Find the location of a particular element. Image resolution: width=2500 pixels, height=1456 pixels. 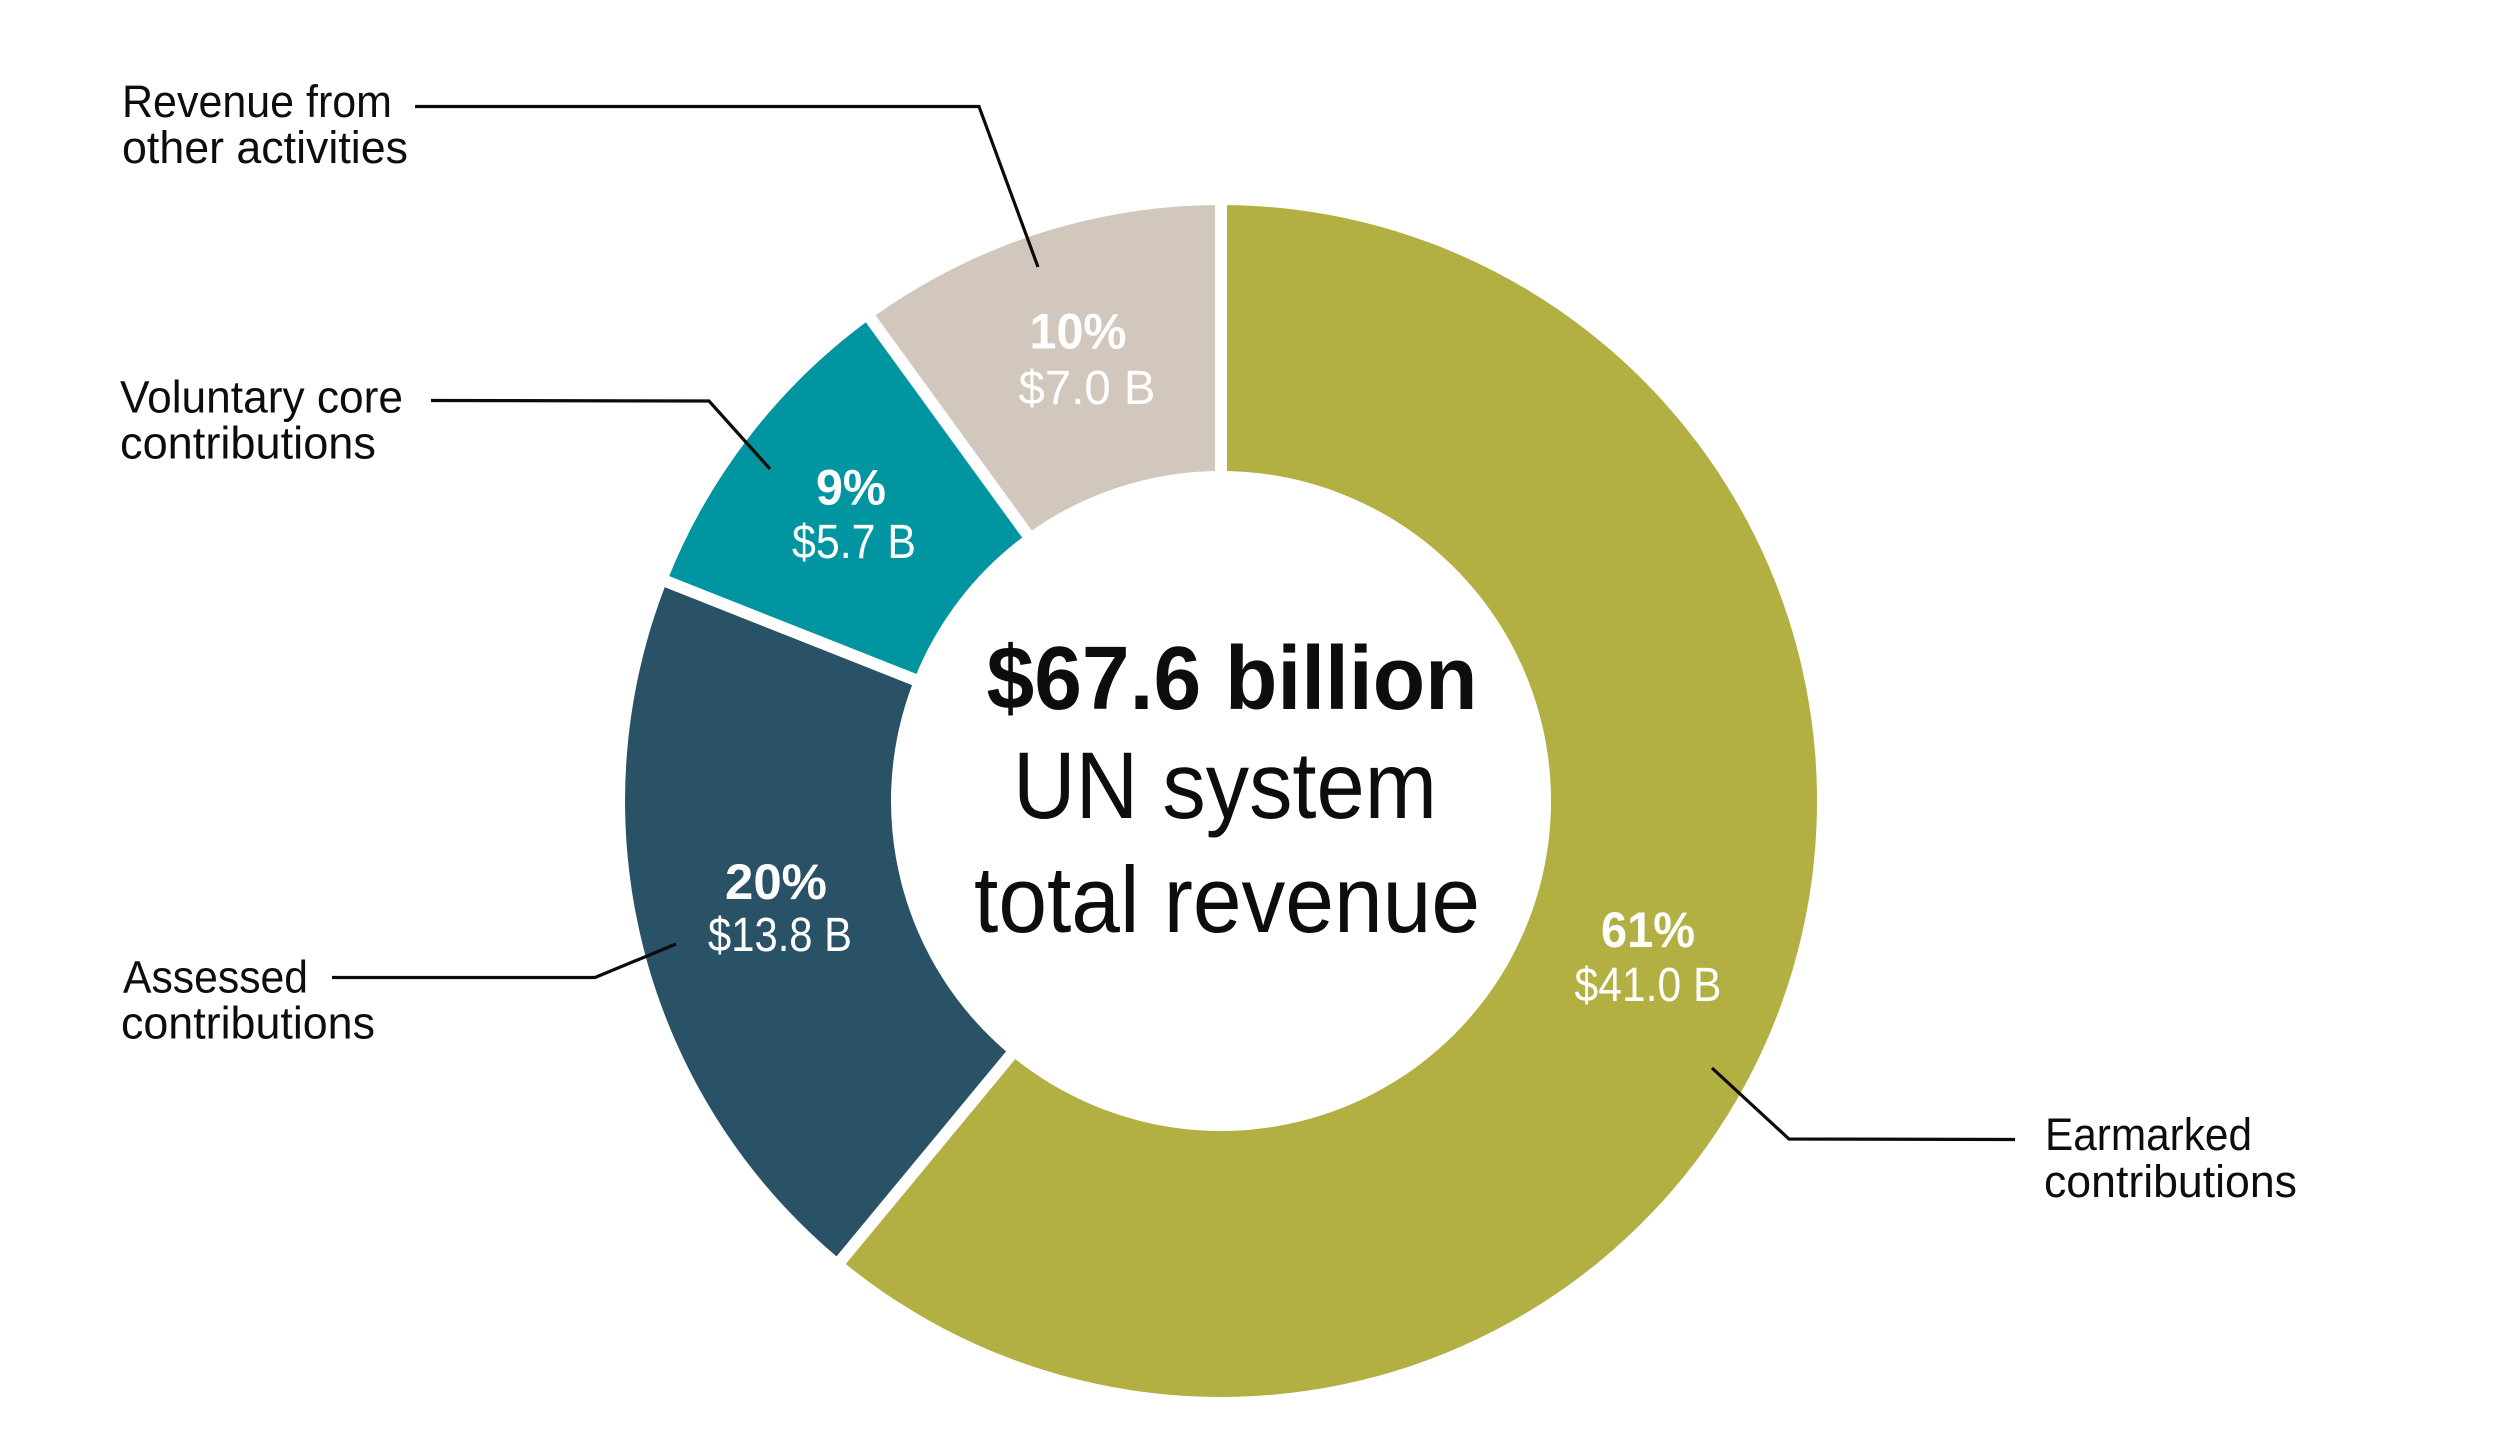

svg-text: $7.0 B is located at coordinates (1087, 388).